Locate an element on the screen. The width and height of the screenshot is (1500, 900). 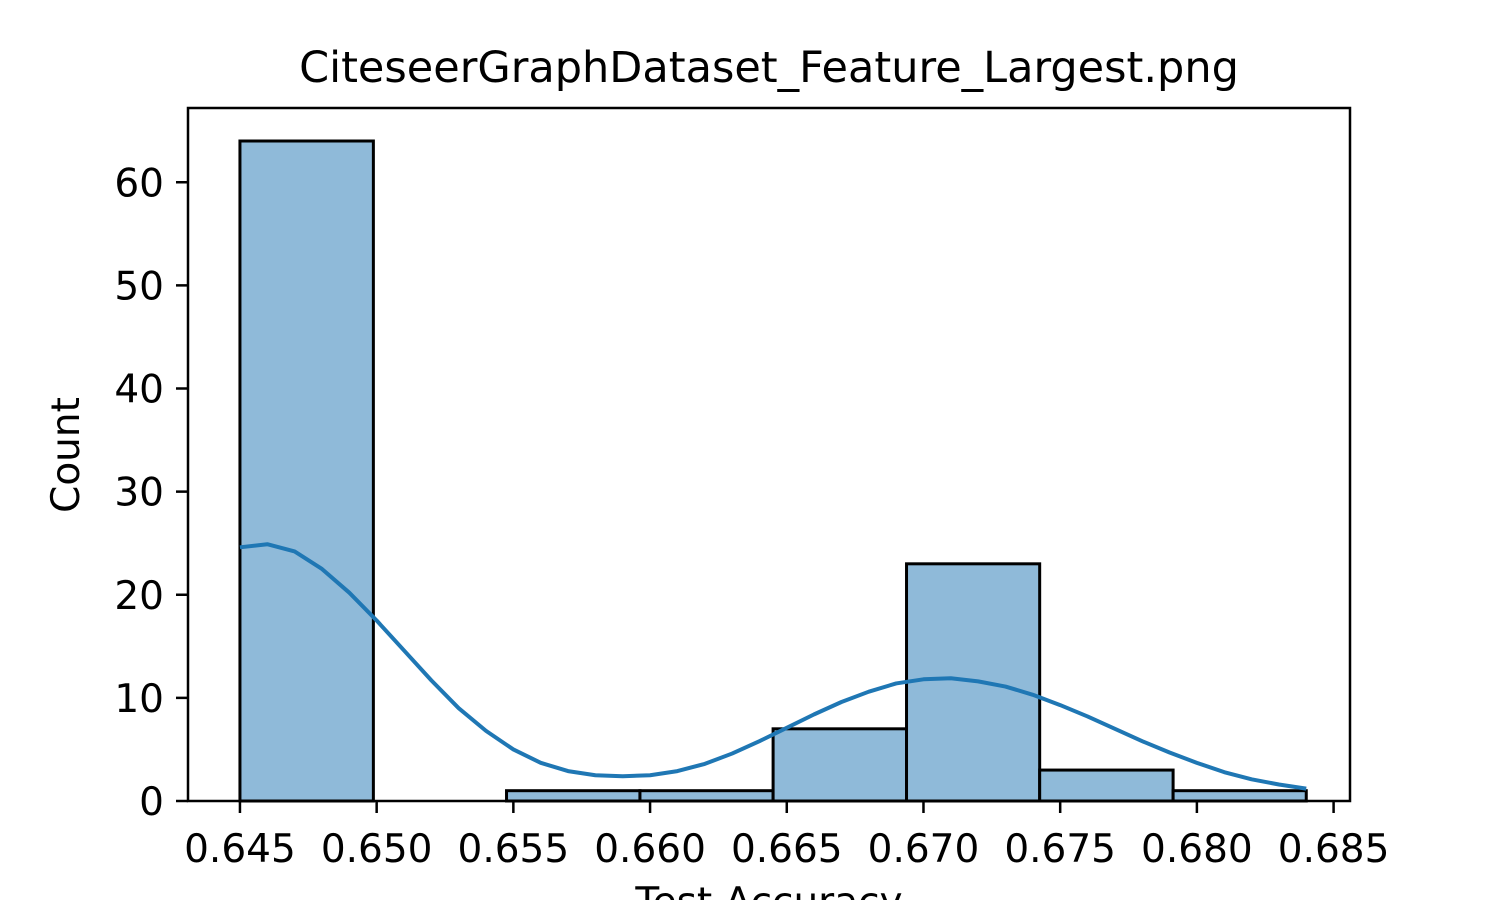
x-tick-label: 0.685 is located at coordinates (1334, 849).